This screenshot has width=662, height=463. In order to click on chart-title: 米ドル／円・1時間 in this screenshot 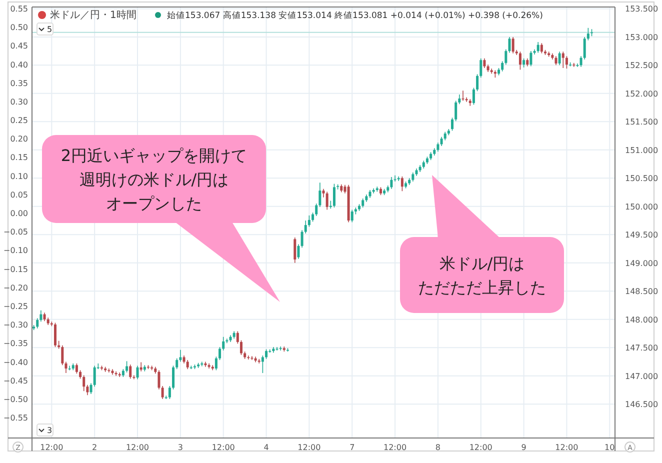, I will do `click(93, 15)`.